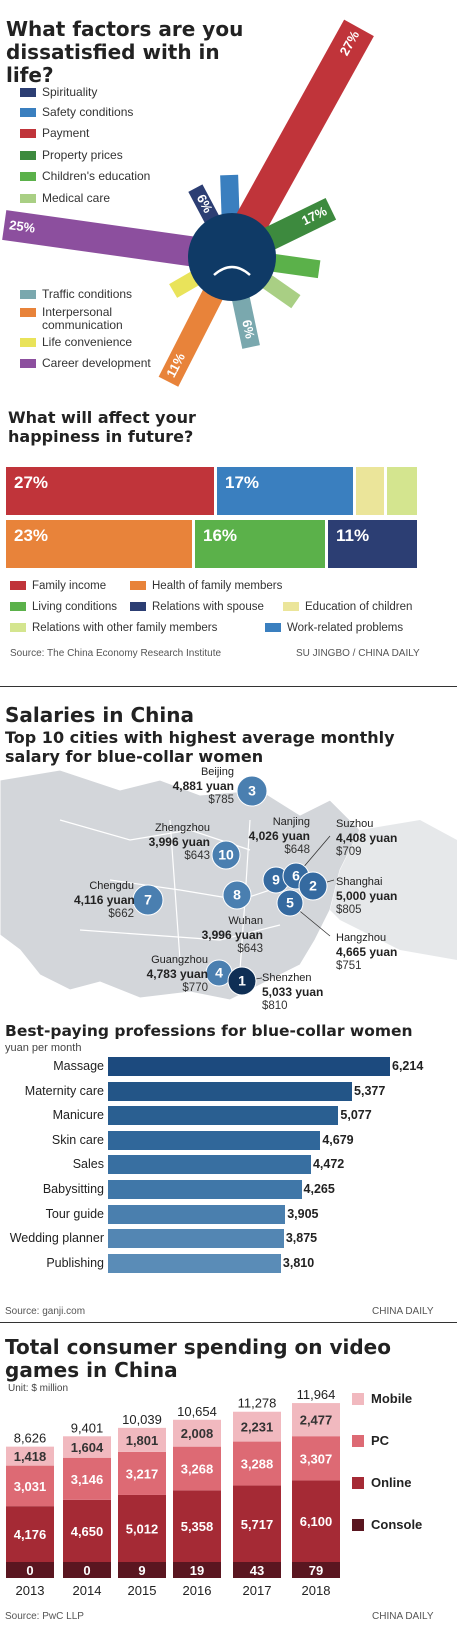 The image size is (457, 1625). What do you see at coordinates (402, 491) in the screenshot?
I see `treemap-cell-relations-with-other-family-members` at bounding box center [402, 491].